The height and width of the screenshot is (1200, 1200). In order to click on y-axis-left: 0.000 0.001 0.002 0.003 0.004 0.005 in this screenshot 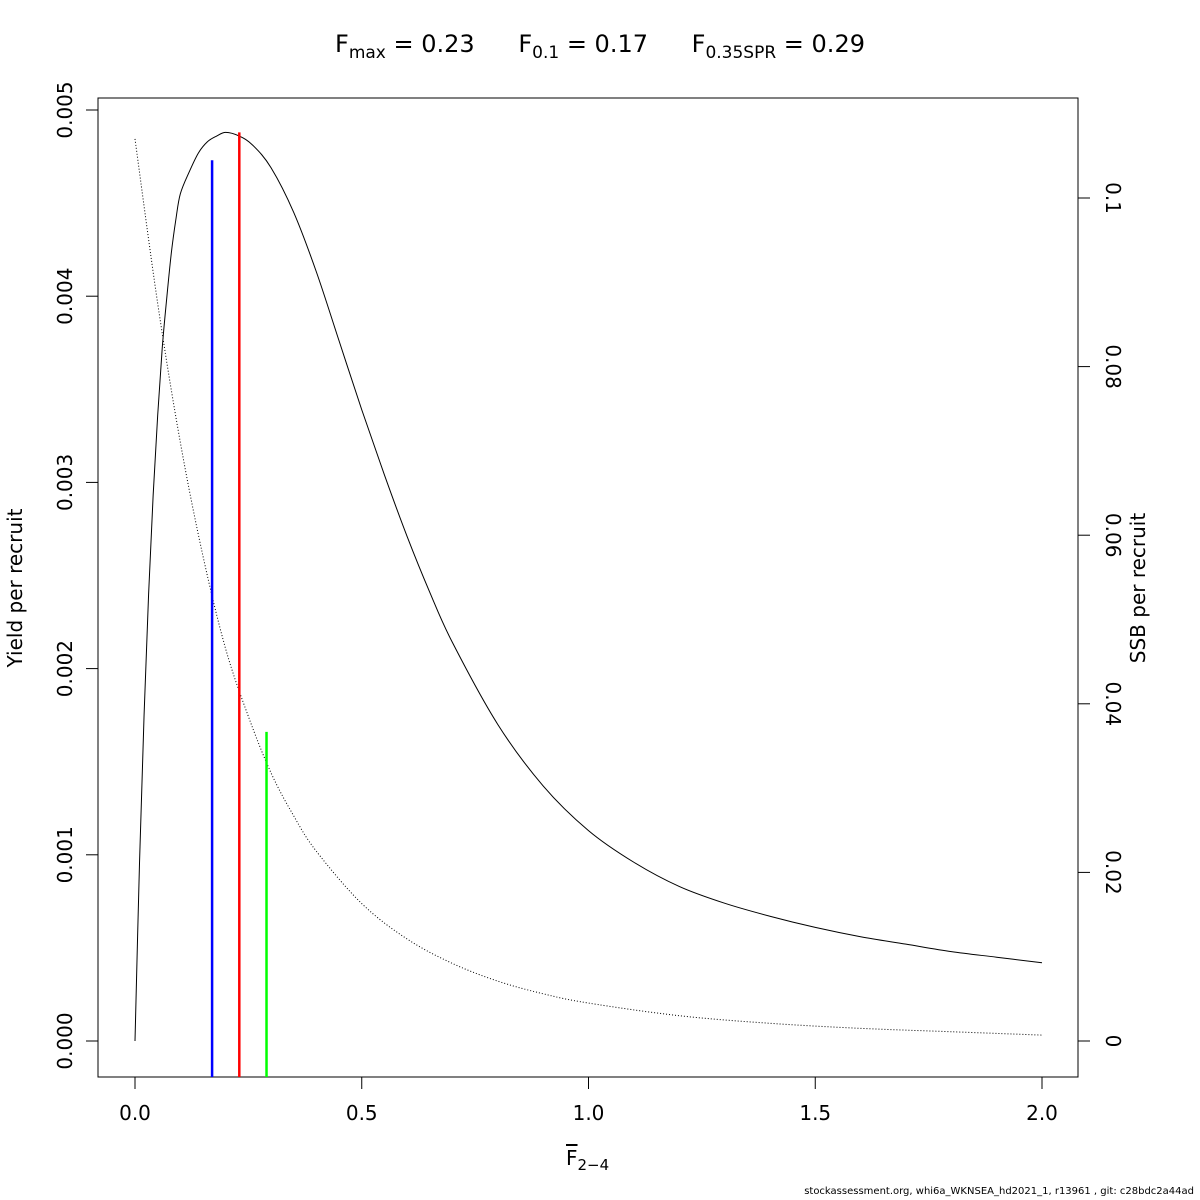, I will do `click(75, 575)`.